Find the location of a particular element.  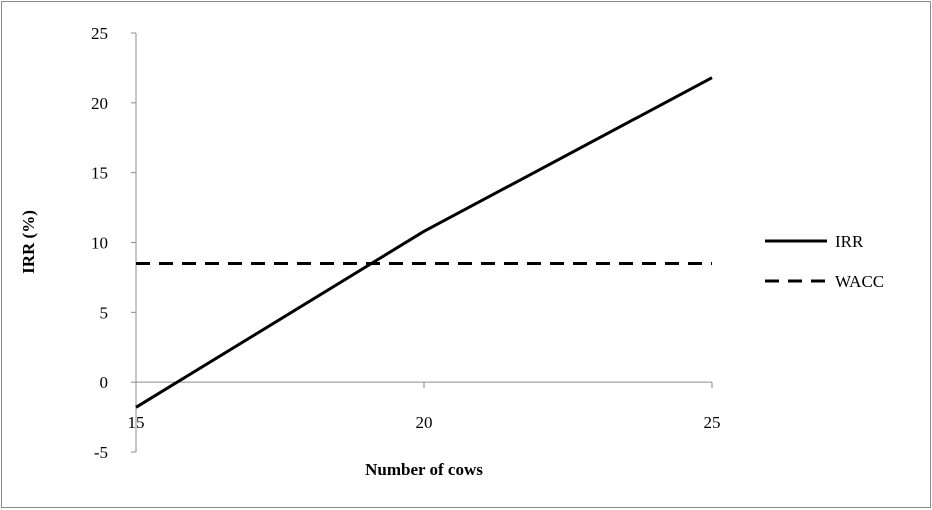

x-tick-label: 25 is located at coordinates (712, 422).